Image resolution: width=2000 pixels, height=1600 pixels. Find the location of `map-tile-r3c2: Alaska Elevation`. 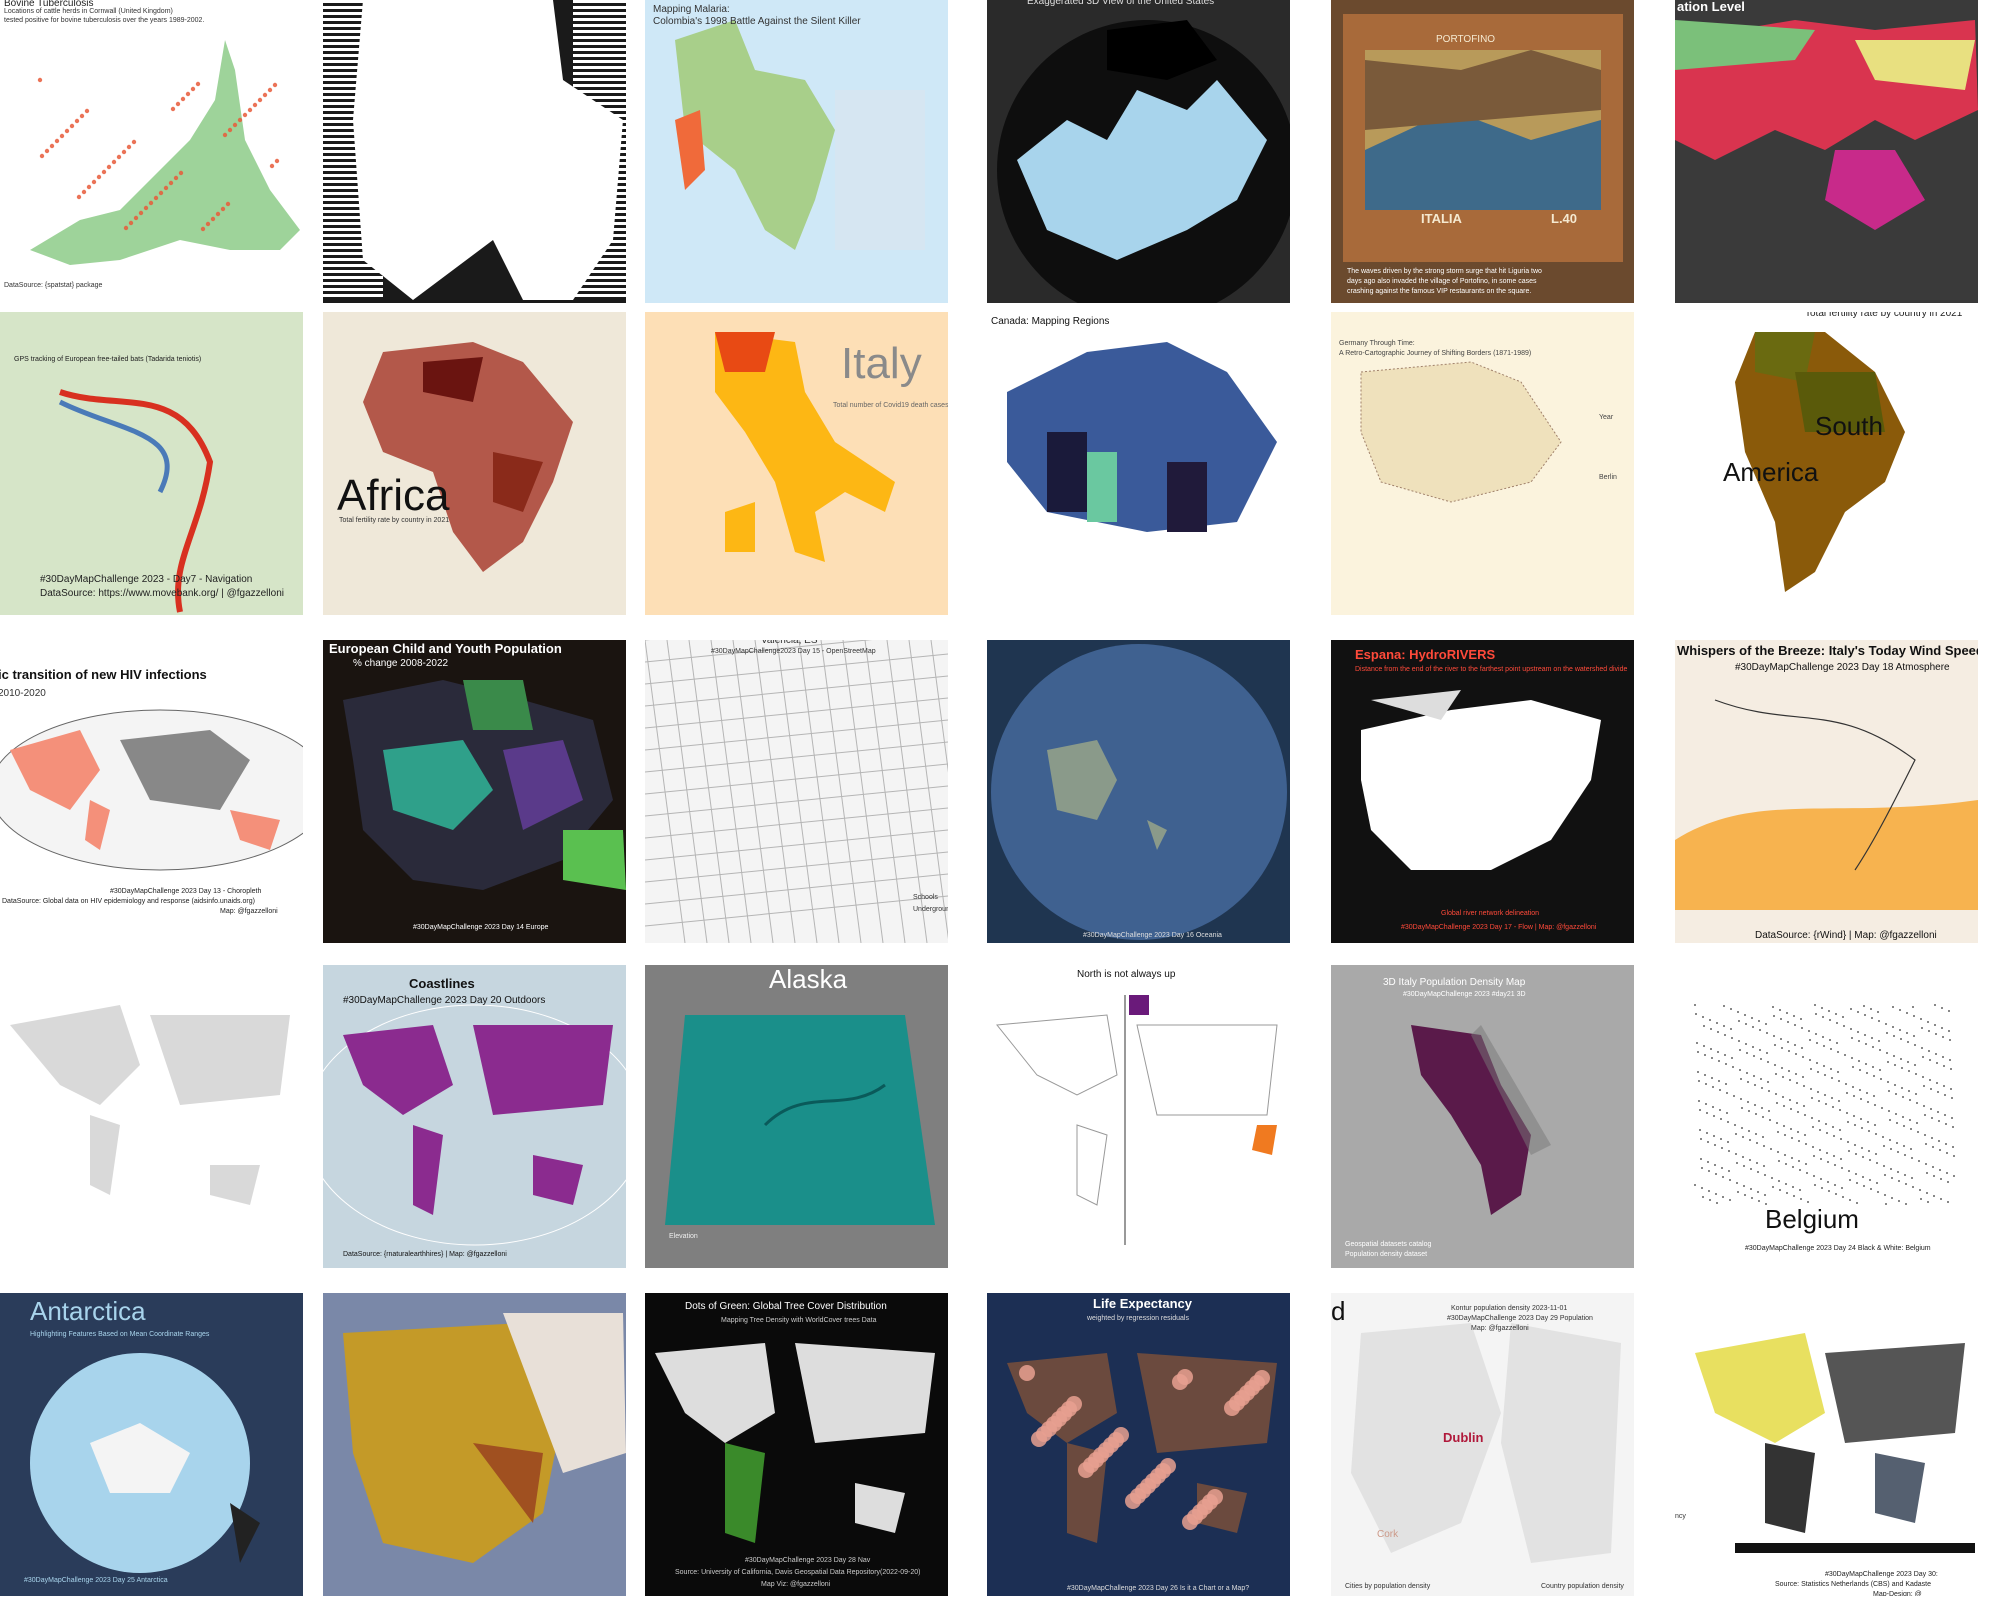

map-tile-r3c2: Alaska Elevation is located at coordinates (796, 1116).